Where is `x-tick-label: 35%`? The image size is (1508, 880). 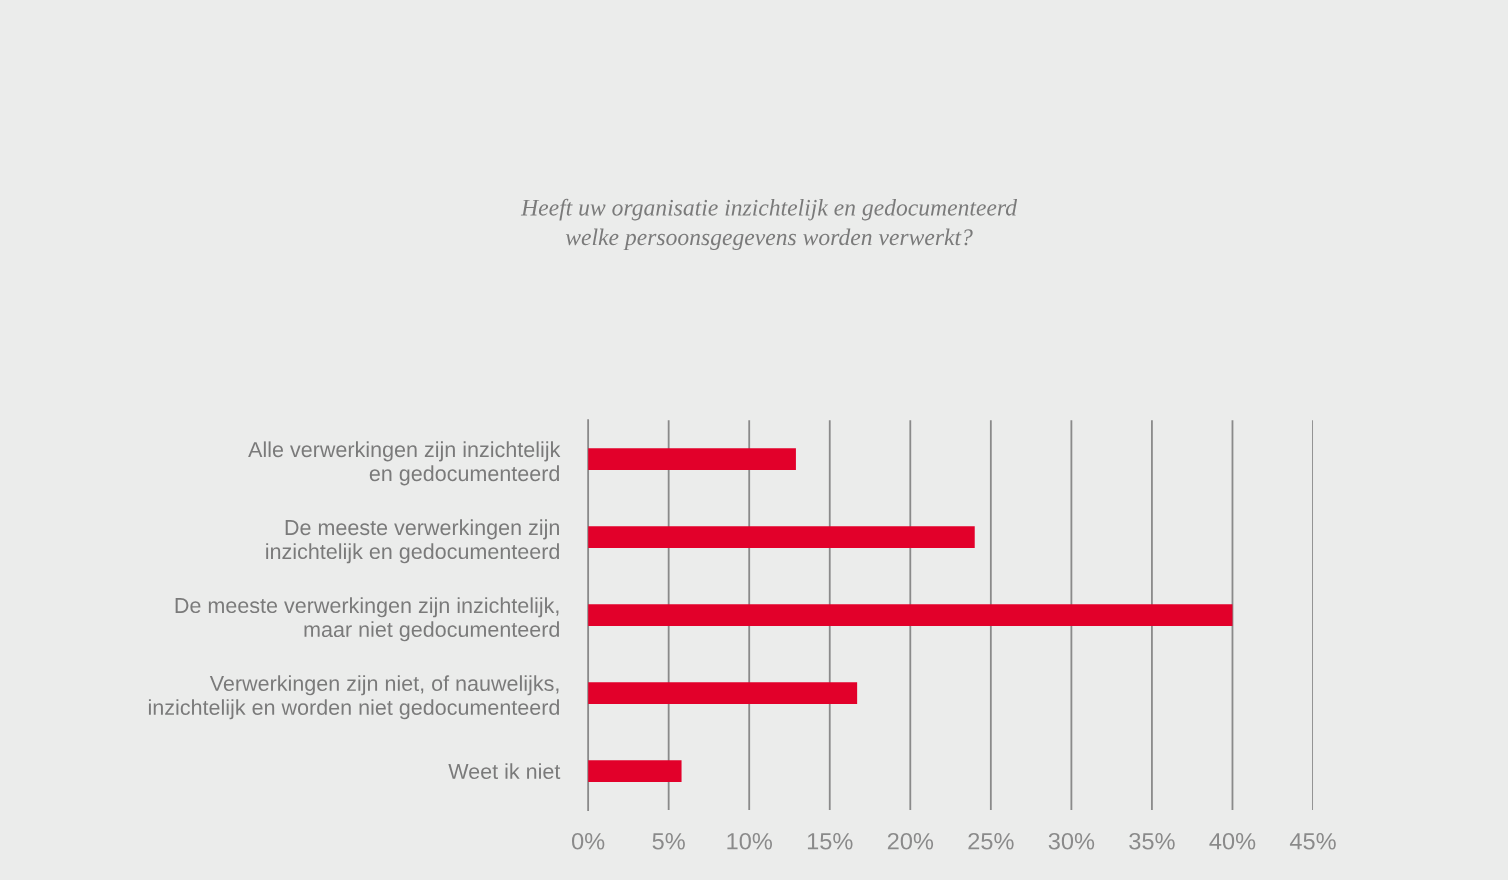 x-tick-label: 35% is located at coordinates (1152, 841).